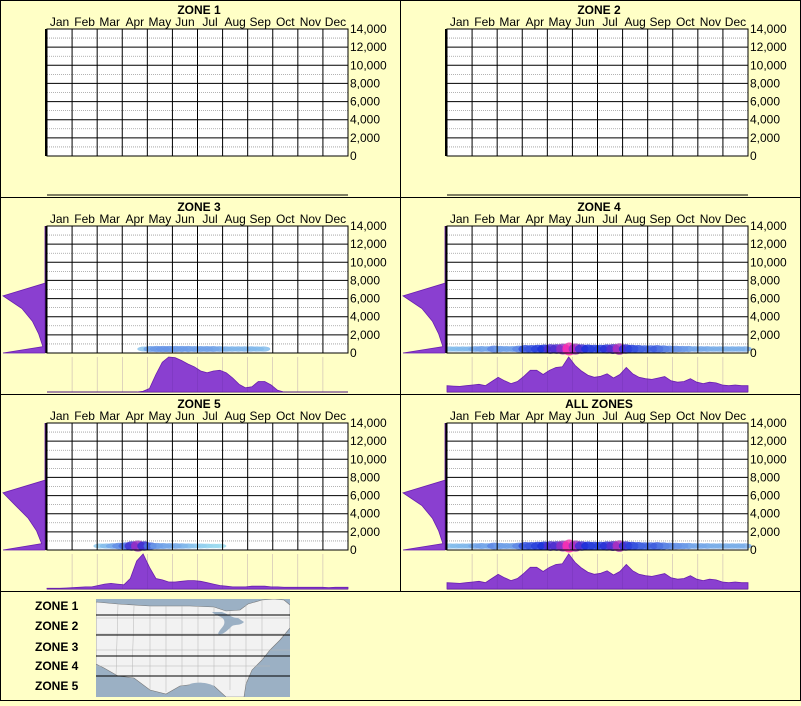  Describe the element at coordinates (599, 404) in the screenshot. I see `panel-title: ALL ZONES` at that location.